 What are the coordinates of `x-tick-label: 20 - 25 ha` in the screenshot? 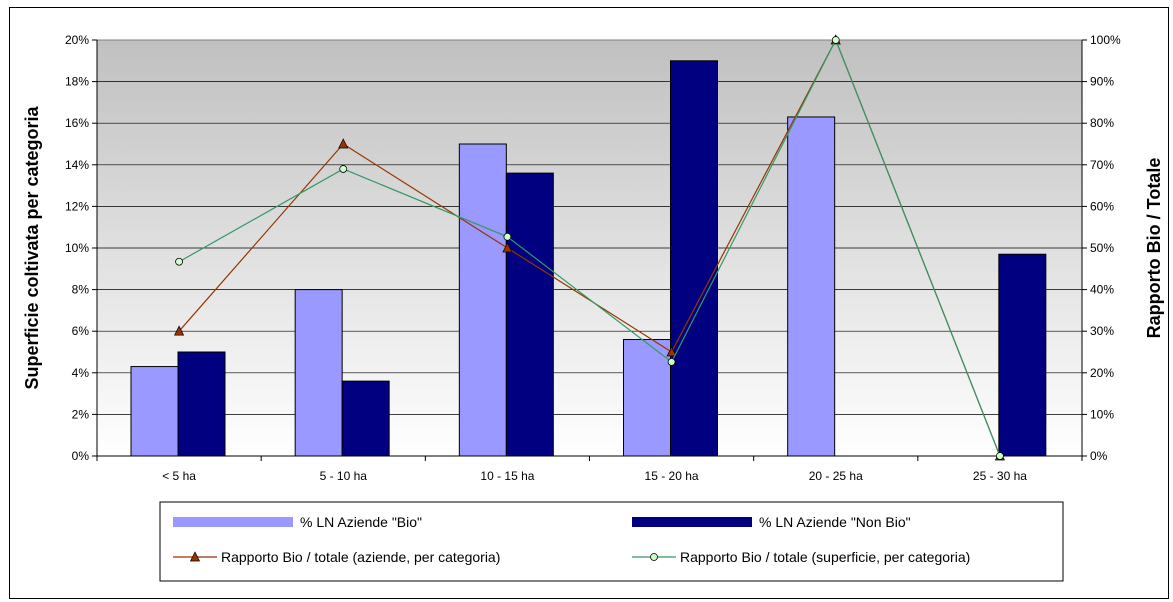 It's located at (836, 476).